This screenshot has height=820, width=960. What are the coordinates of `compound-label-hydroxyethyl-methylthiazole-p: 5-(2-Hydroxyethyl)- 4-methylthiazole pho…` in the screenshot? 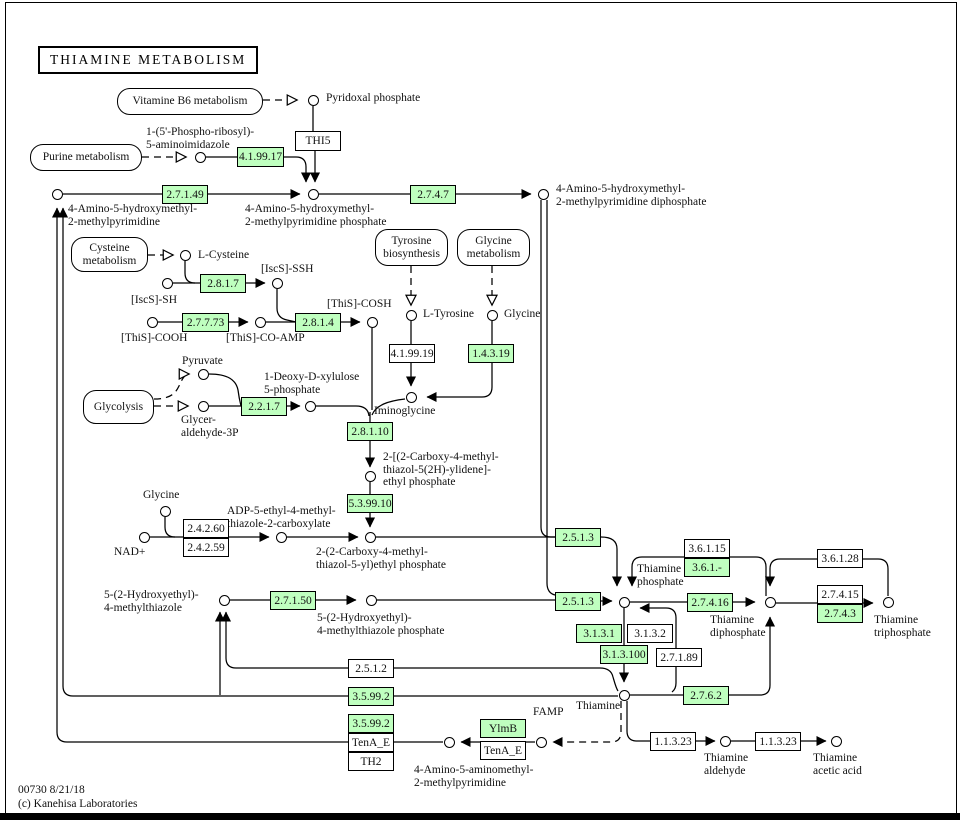 It's located at (381, 624).